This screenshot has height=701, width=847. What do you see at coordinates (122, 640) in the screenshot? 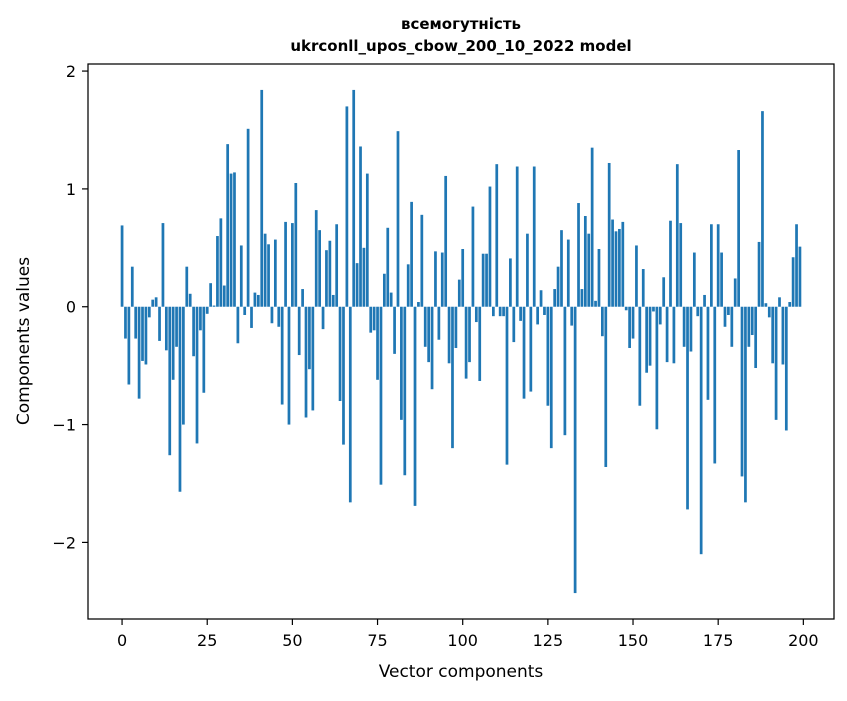
I see `x-tick-label-0: 0` at bounding box center [122, 640].